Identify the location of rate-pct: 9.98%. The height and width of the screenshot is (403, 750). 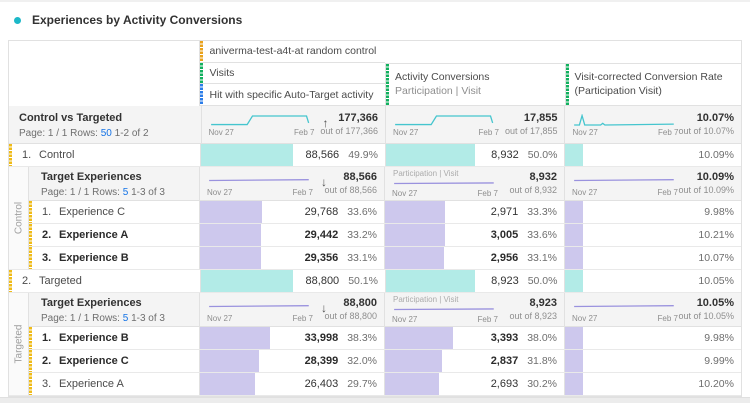
(719, 338).